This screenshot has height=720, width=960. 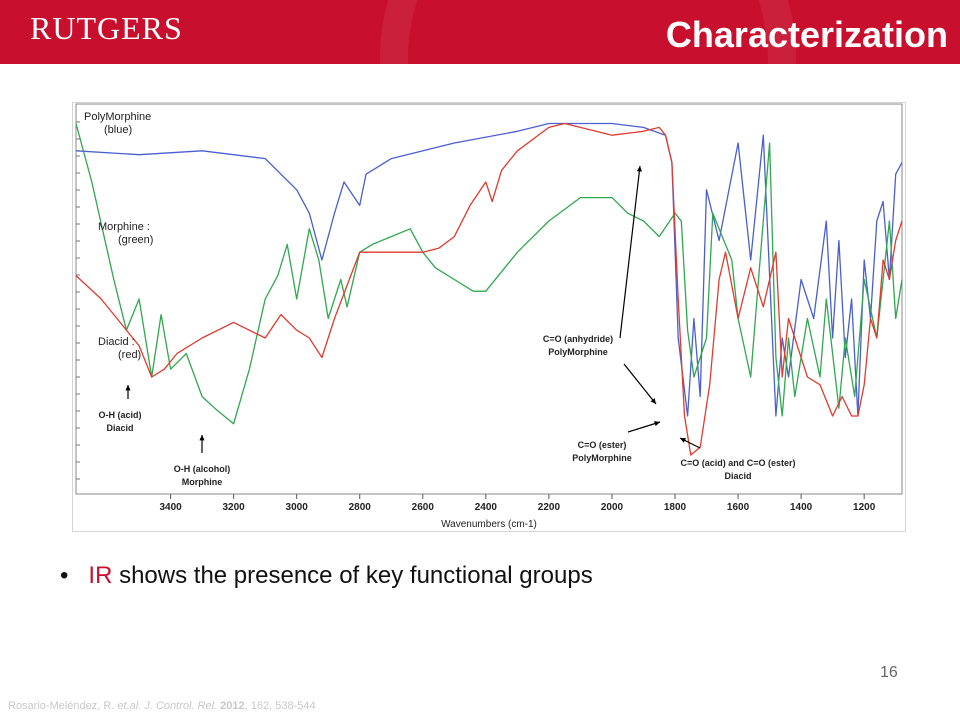 What do you see at coordinates (100, 575) in the screenshot?
I see `bullet-keyword: IR` at bounding box center [100, 575].